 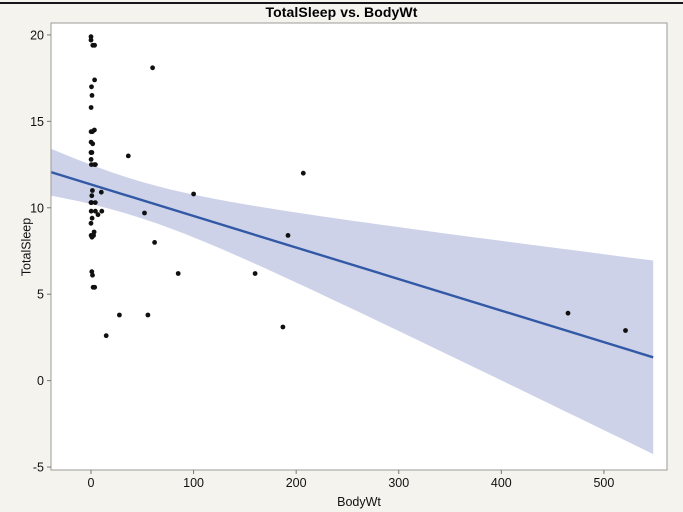 I want to click on y-tick-label: 15, so click(x=37, y=122).